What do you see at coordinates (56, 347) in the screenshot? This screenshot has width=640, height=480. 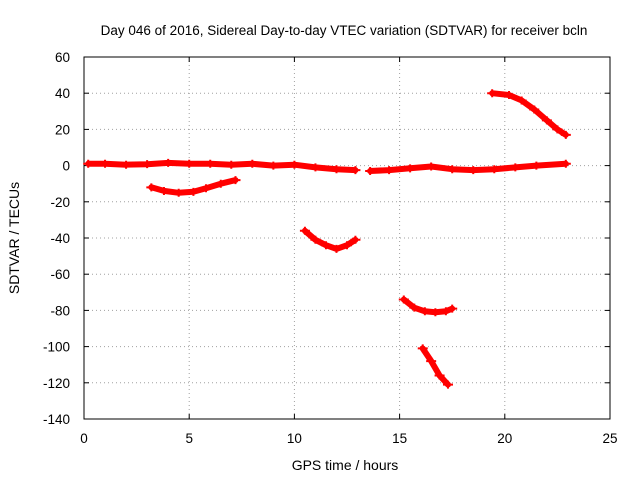 I see `y-tick-label: -100` at bounding box center [56, 347].